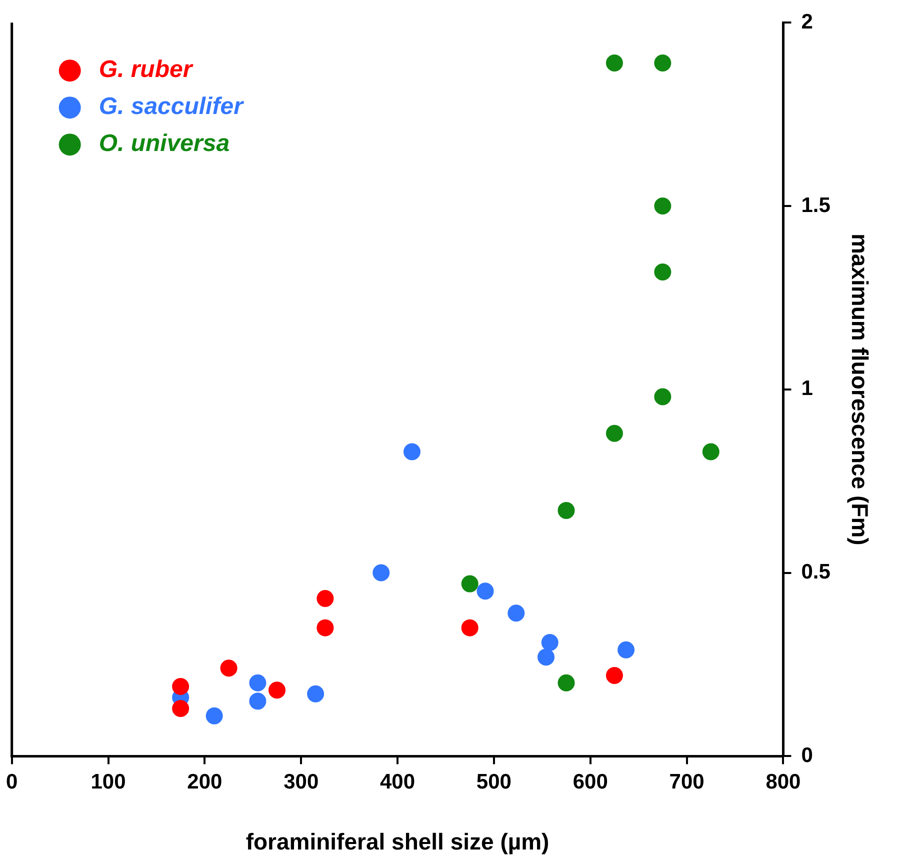  Describe the element at coordinates (807, 388) in the screenshot. I see `y-tick-label: 1` at that location.